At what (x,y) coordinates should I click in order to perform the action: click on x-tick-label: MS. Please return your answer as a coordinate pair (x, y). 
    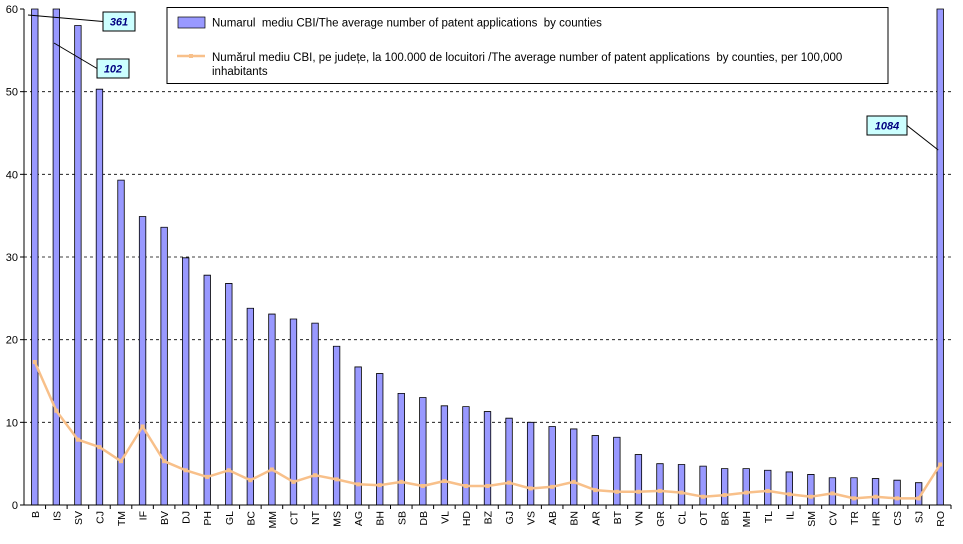
    Looking at the image, I should click on (338, 519).